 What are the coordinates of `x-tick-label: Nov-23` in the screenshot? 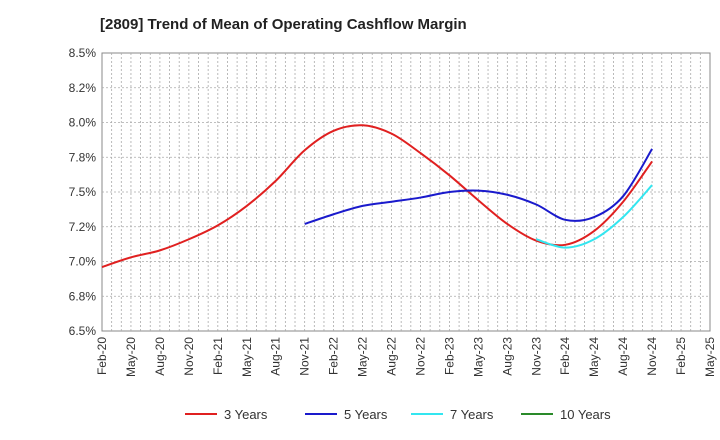 It's located at (536, 356).